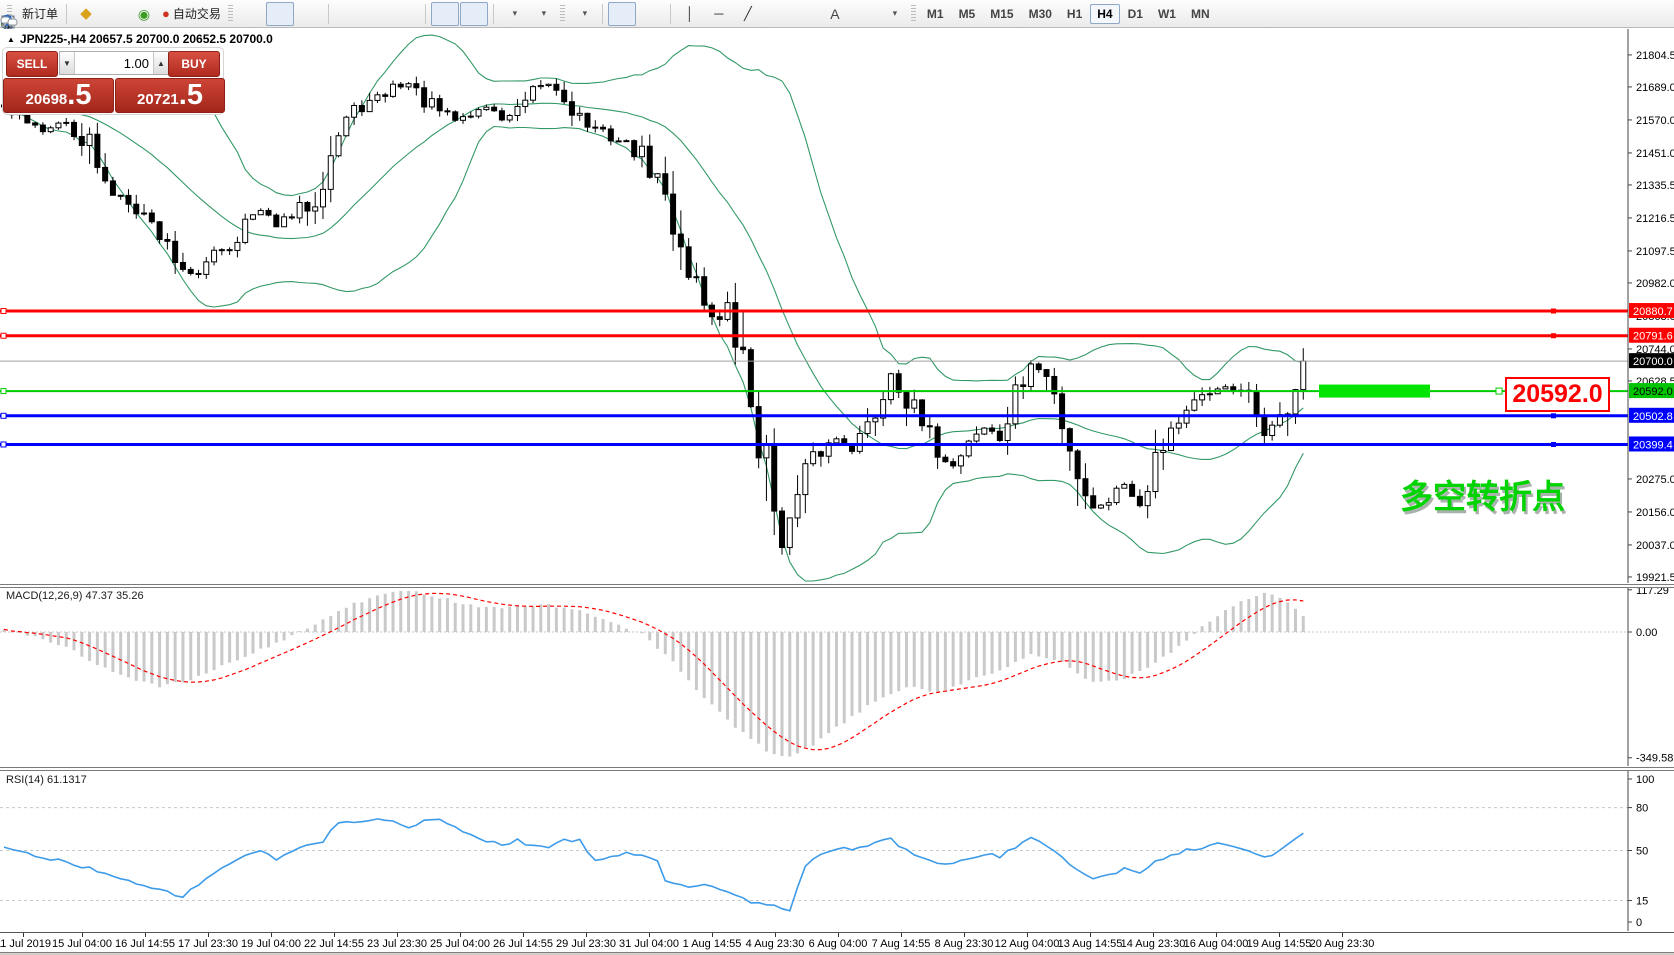 The width and height of the screenshot is (1674, 955). What do you see at coordinates (1653, 362) in the screenshot?
I see `price-badge-label: 20700.0` at bounding box center [1653, 362].